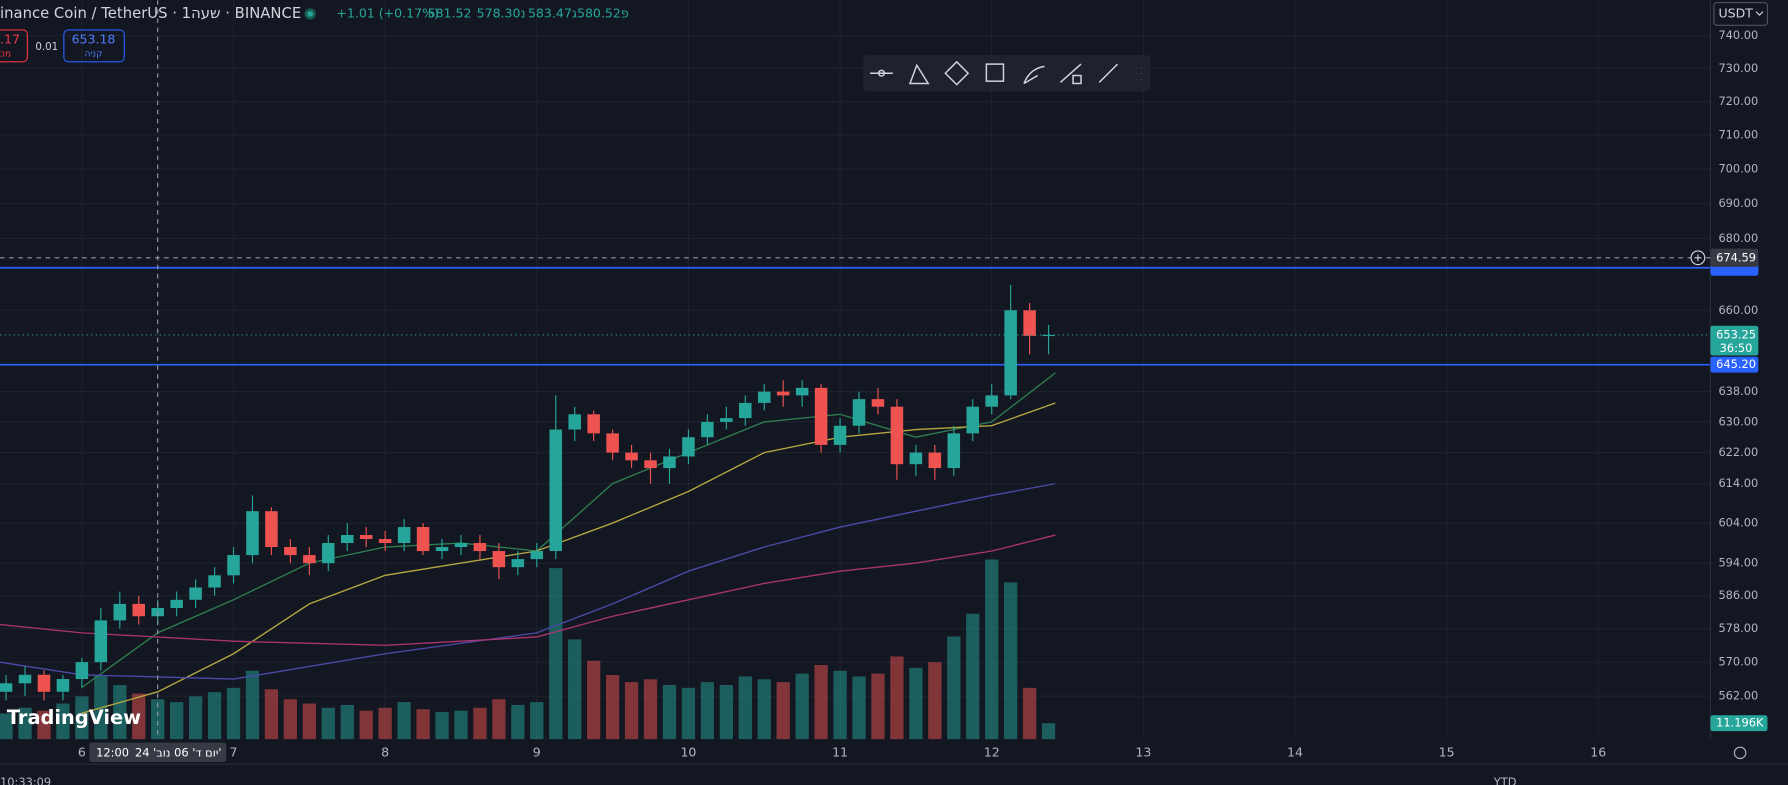 The image size is (1788, 785). Describe the element at coordinates (919, 74) in the screenshot. I see `tool-angle` at that location.